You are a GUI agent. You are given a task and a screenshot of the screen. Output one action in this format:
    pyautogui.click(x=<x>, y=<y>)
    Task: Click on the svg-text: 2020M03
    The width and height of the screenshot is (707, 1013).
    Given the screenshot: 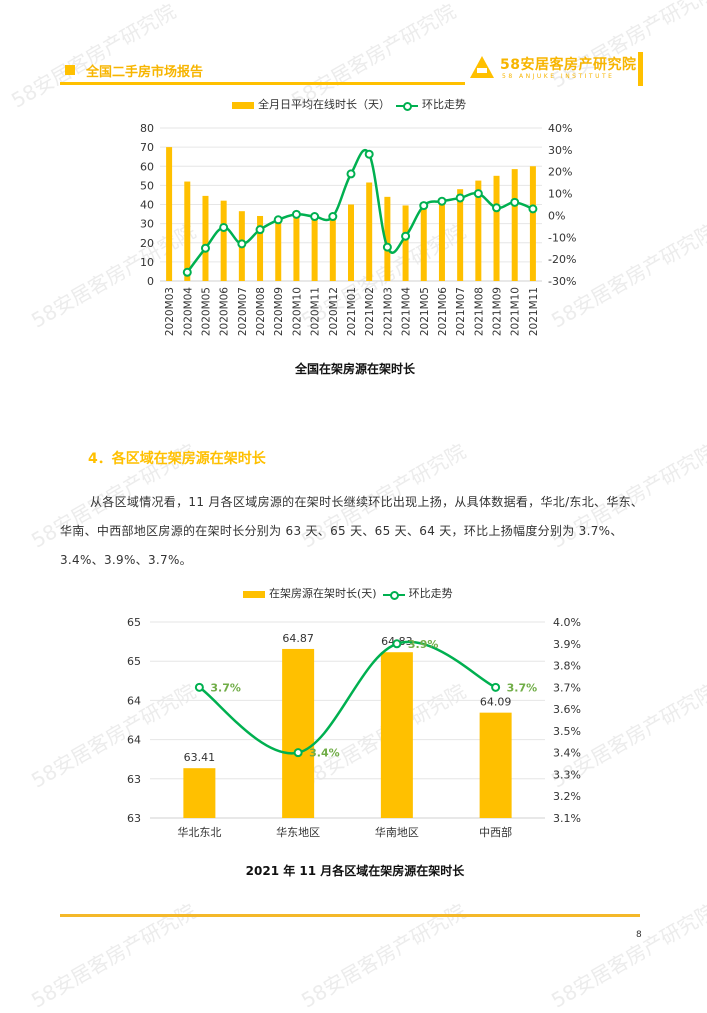 What is the action you would take?
    pyautogui.click(x=170, y=311)
    